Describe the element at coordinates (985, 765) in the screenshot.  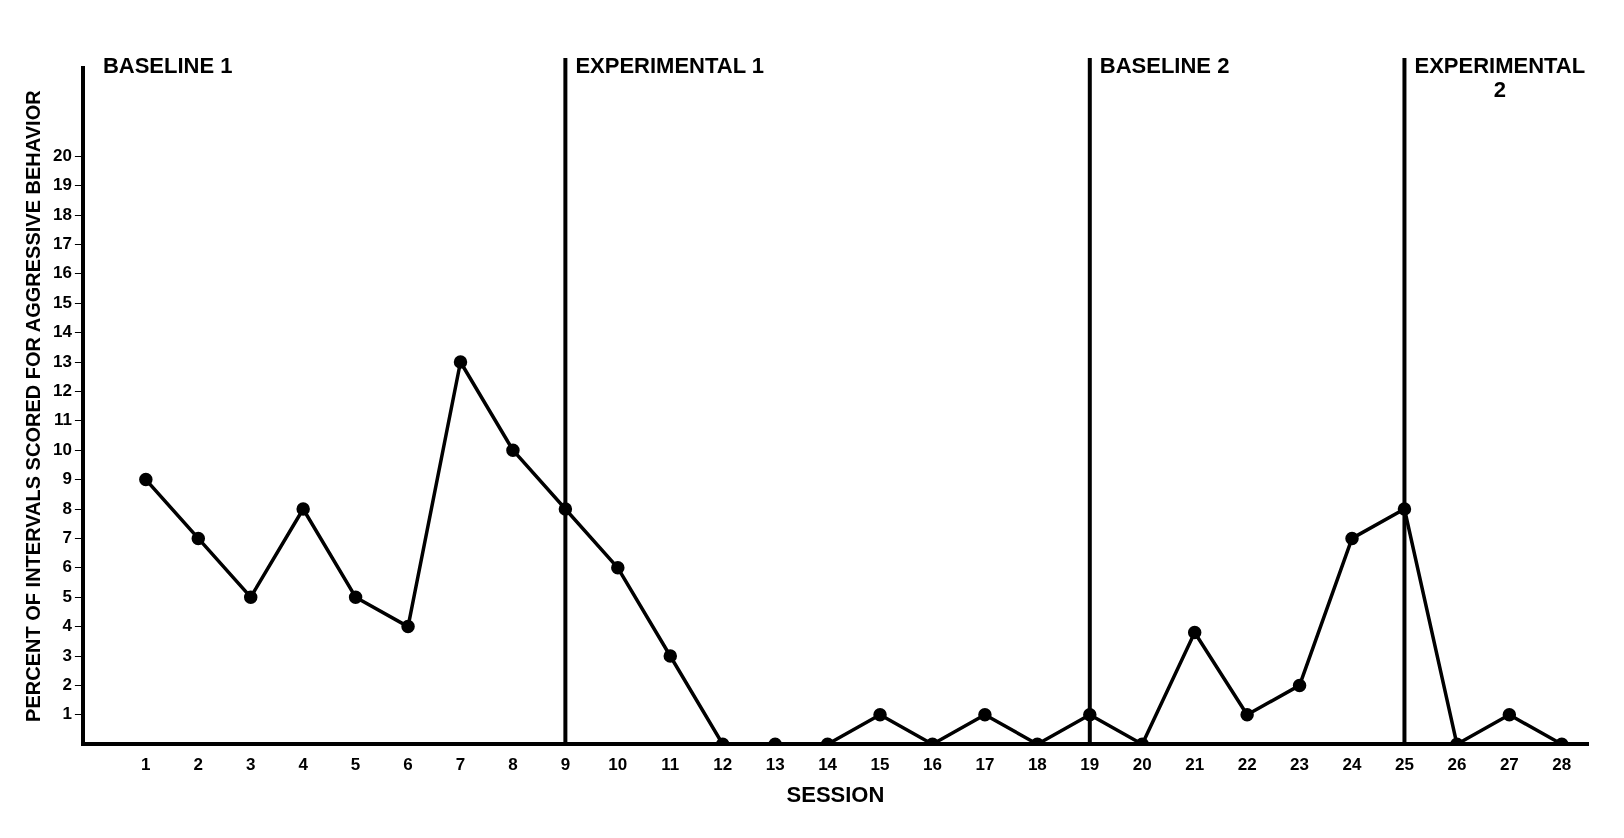
I see `x-tick-label: 17` at that location.